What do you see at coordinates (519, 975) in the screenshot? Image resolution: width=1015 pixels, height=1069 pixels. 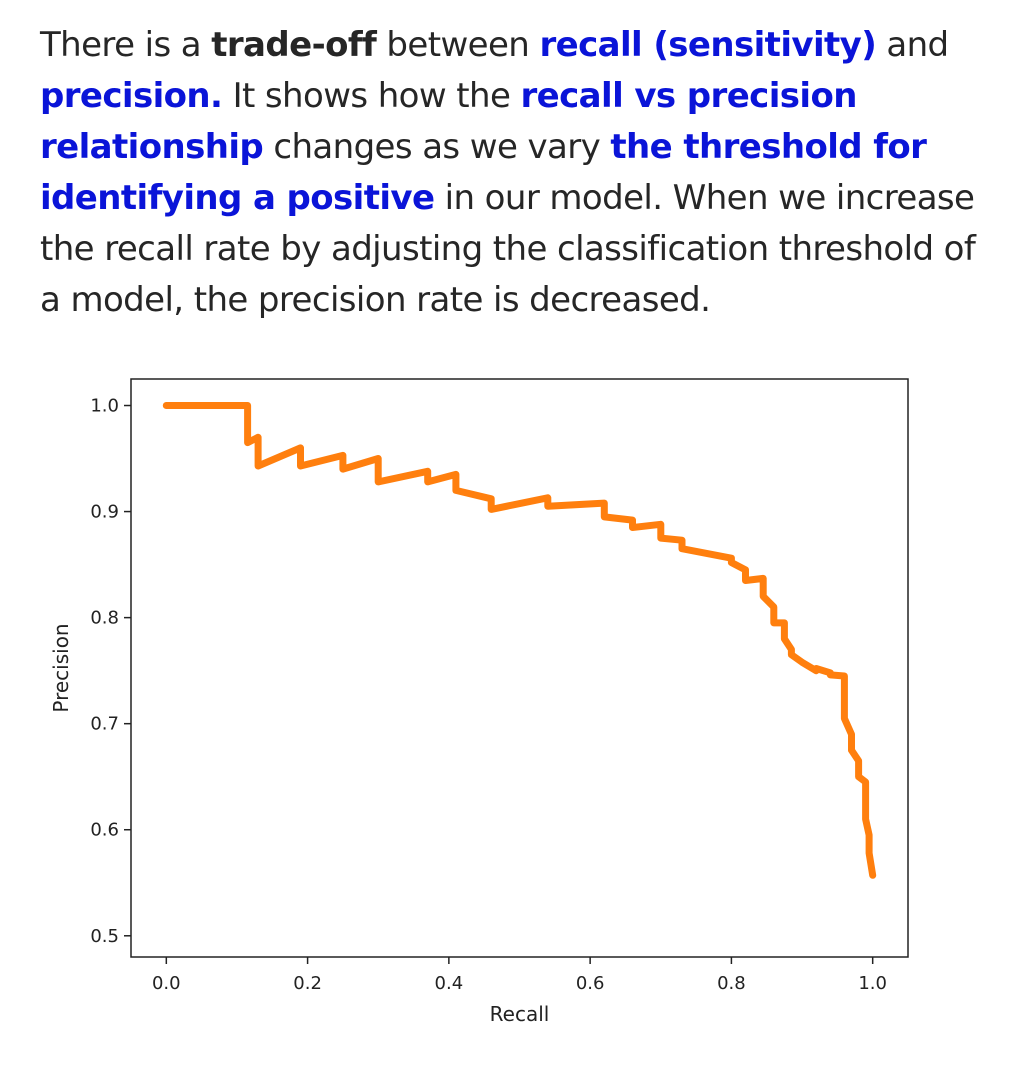 I see `x-axis-ticks: 0.0 0.2 0.4 0.6 0.8 1.0` at bounding box center [519, 975].